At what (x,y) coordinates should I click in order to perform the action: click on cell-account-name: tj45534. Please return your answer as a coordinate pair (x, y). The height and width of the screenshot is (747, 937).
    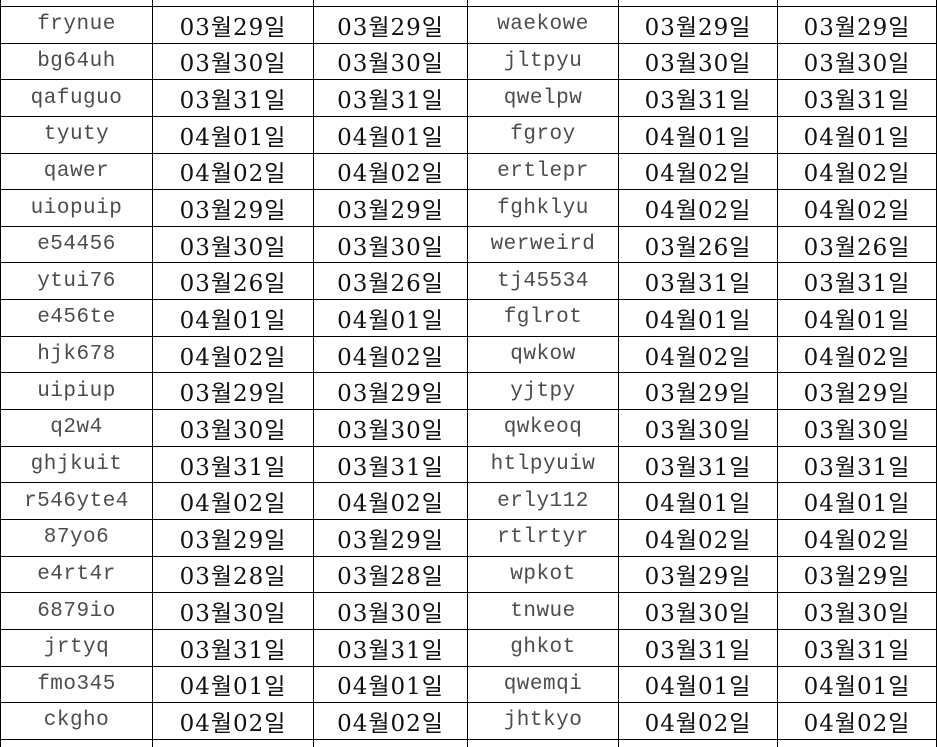
    Looking at the image, I should click on (543, 282).